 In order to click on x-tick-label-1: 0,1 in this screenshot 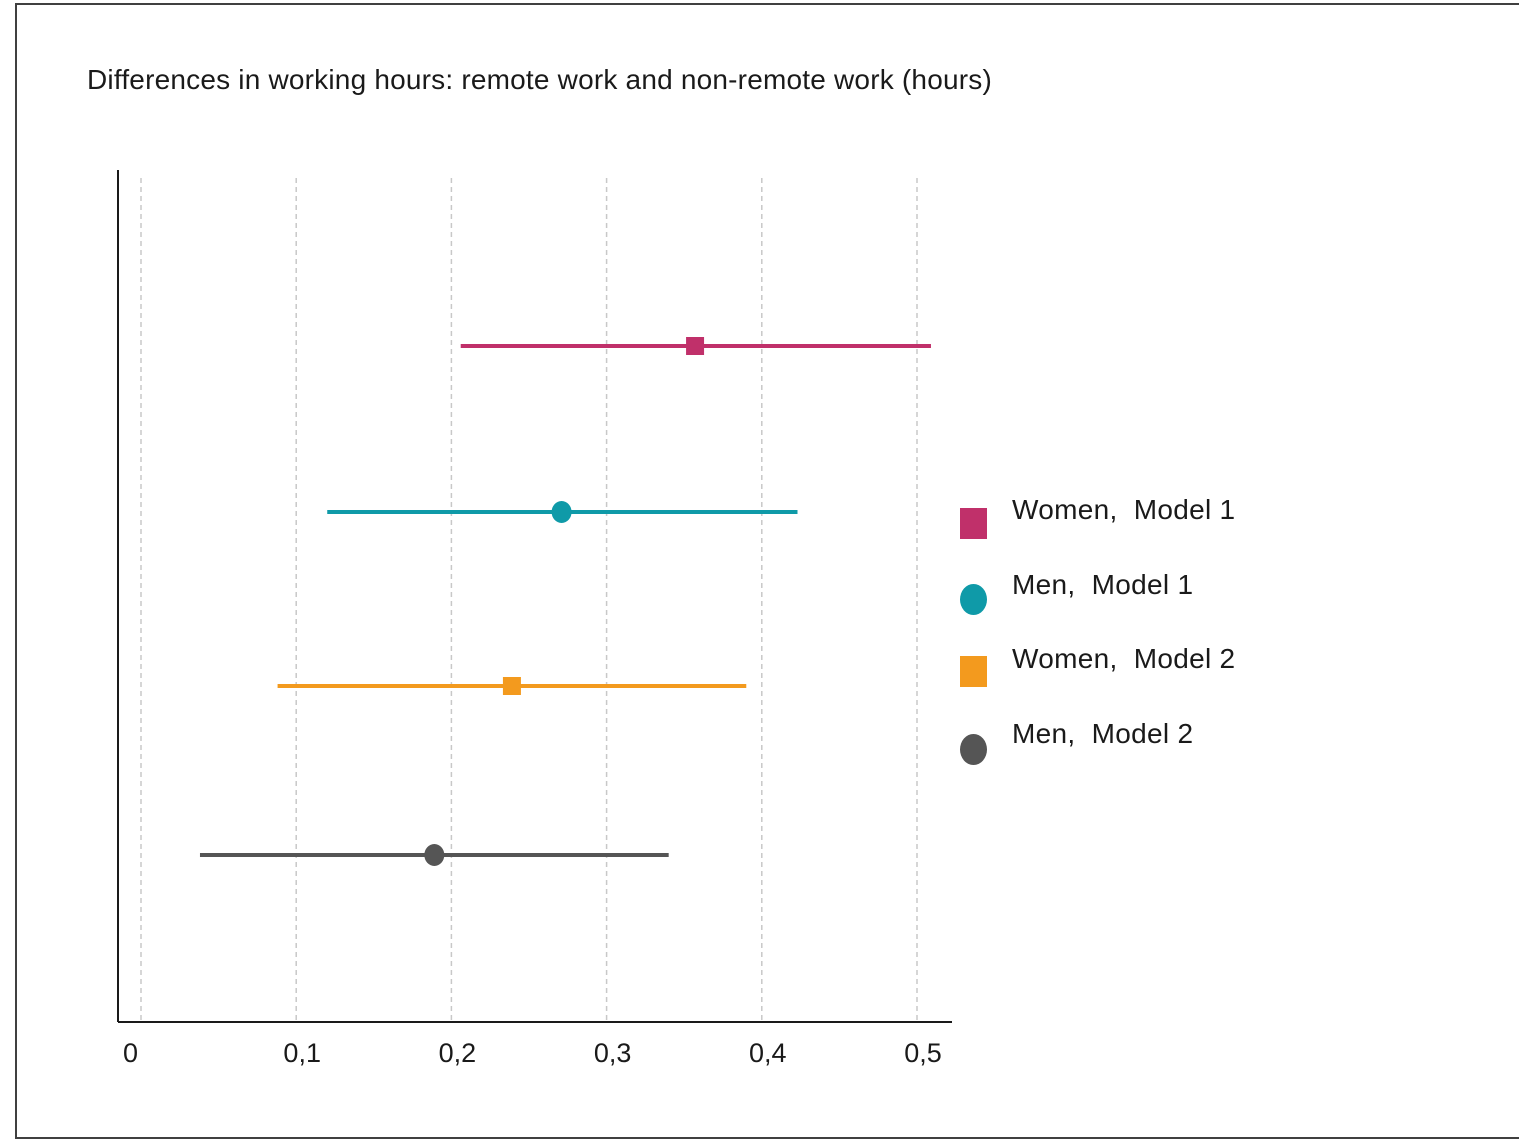, I will do `click(302, 1053)`.